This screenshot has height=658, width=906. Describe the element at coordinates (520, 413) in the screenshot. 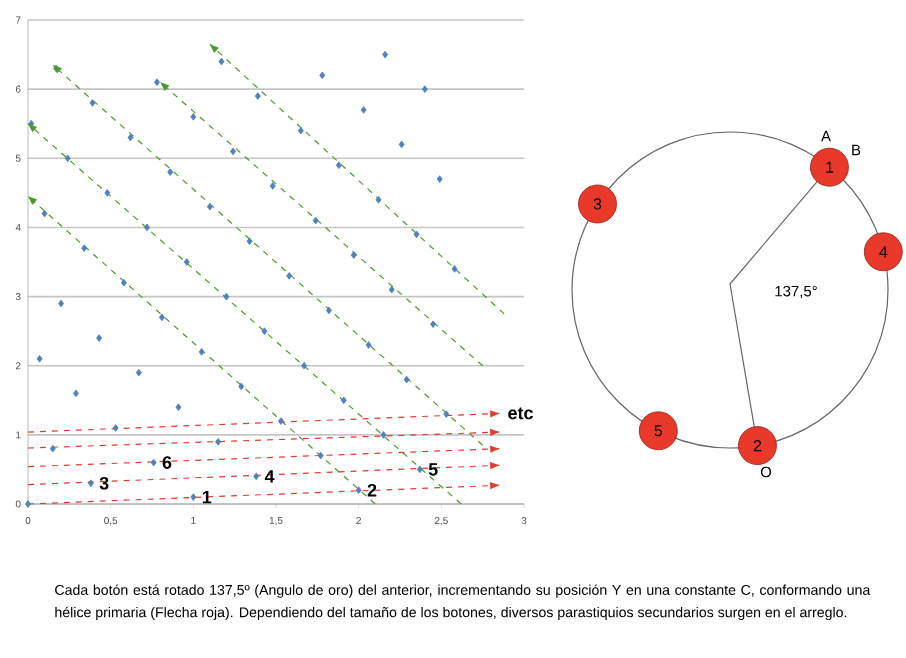

I see `annotation: etc` at that location.